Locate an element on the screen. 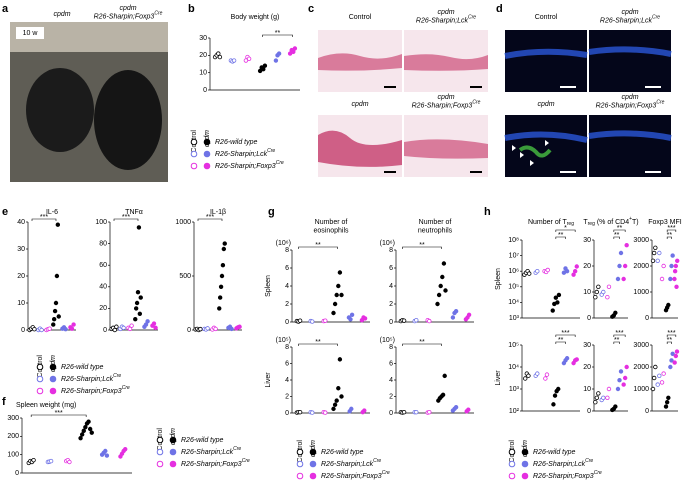 The image size is (682, 491). chart-title: Treg (% of CD4+T) is located at coordinates (610, 221).